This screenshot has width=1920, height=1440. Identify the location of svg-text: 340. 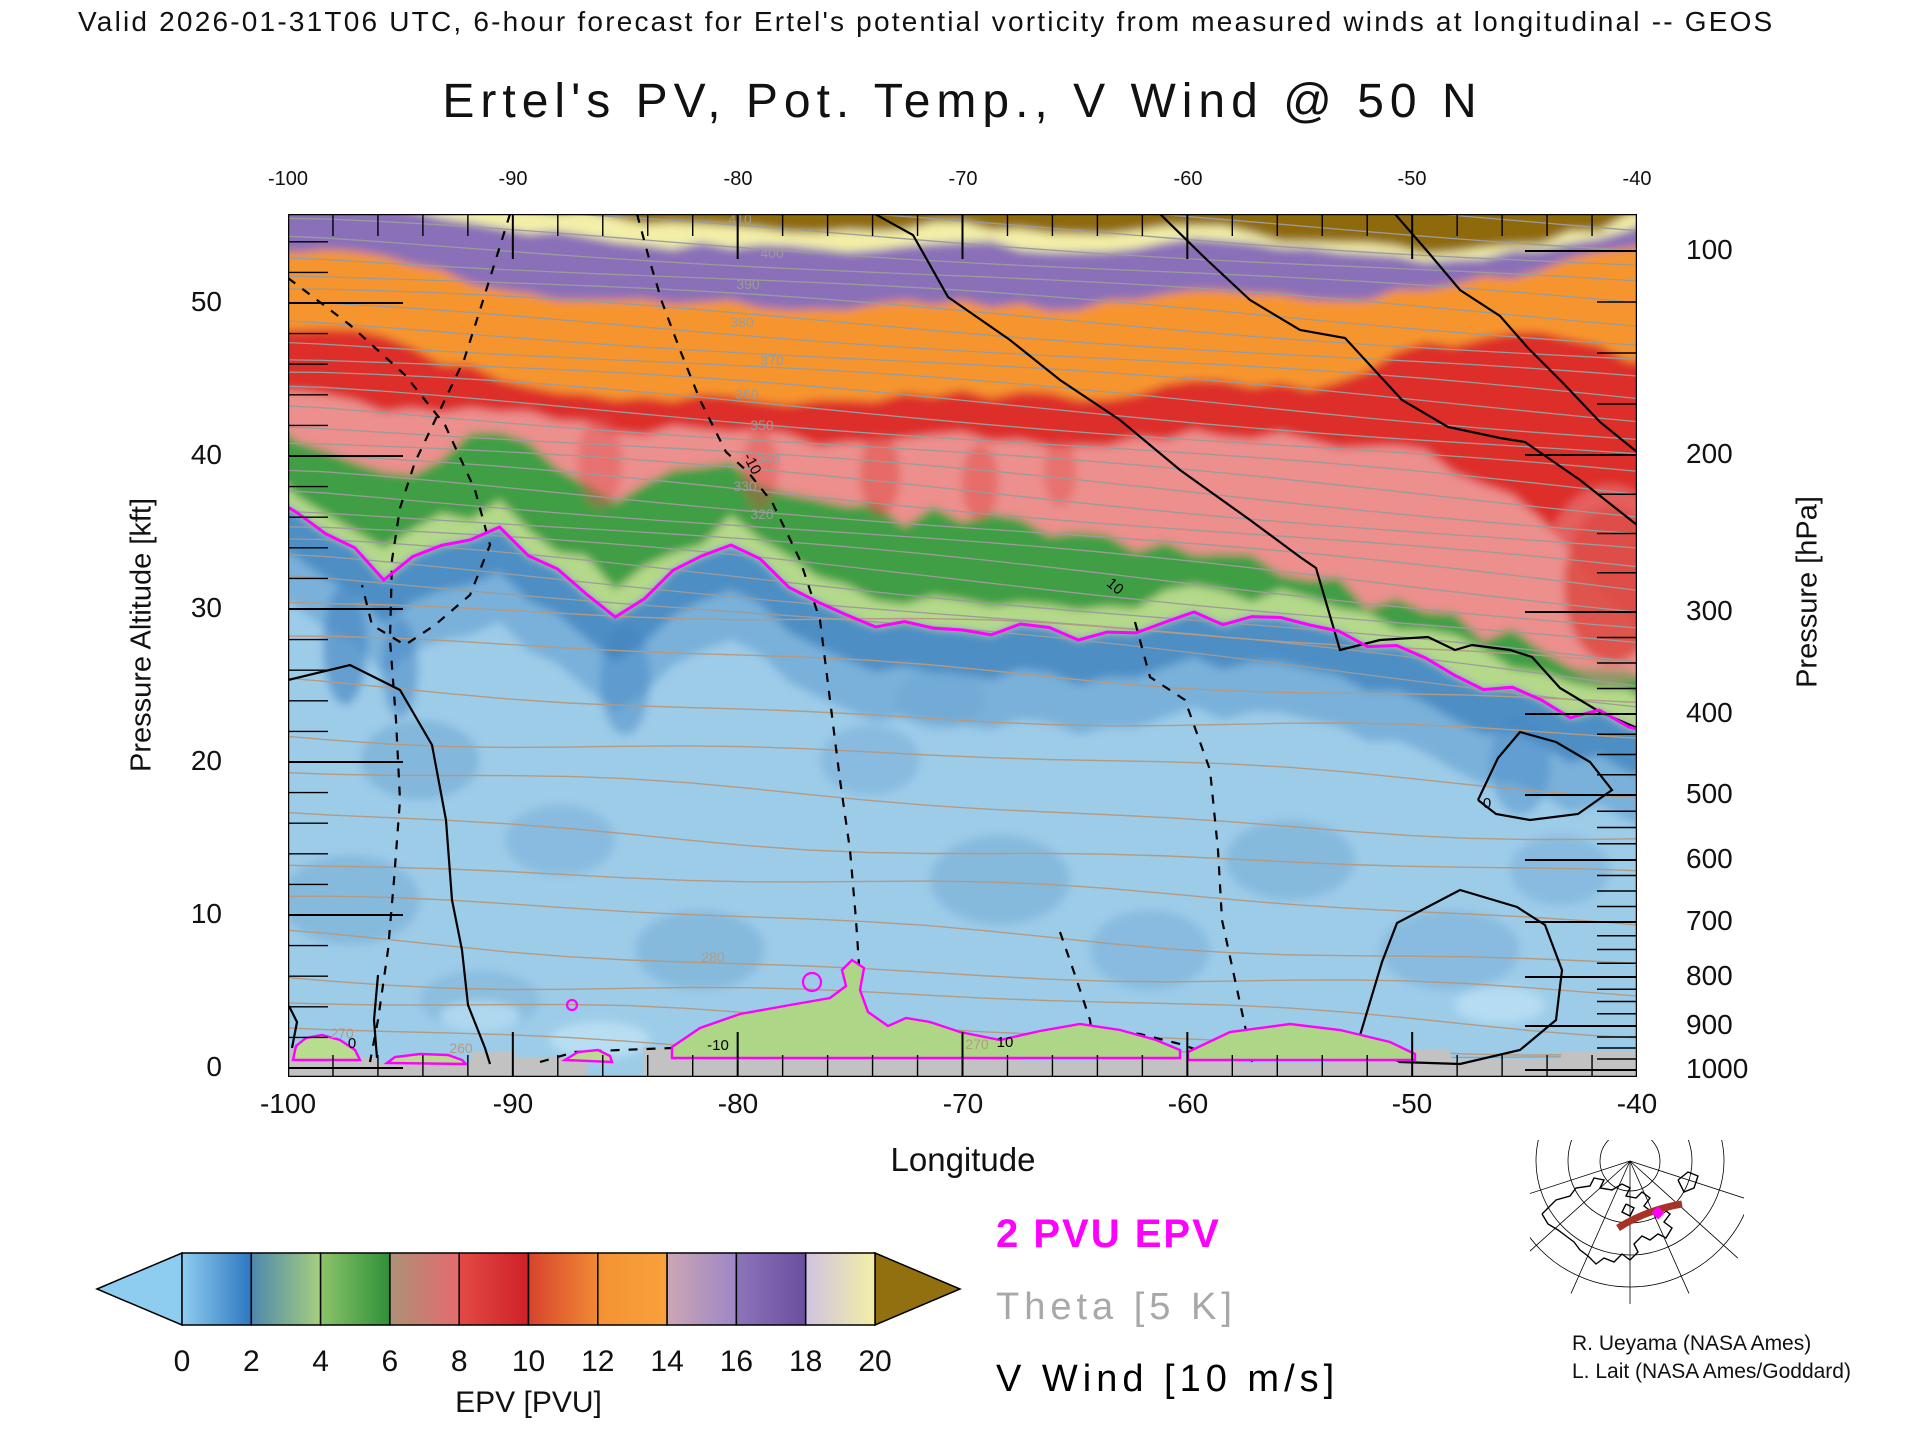
(768, 458).